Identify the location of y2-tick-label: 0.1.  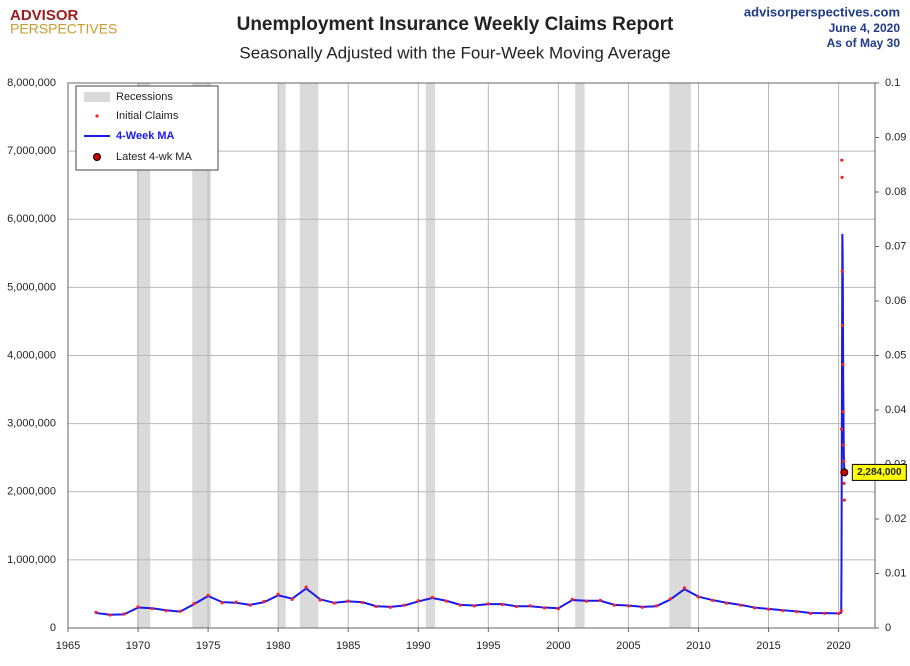
(892, 83).